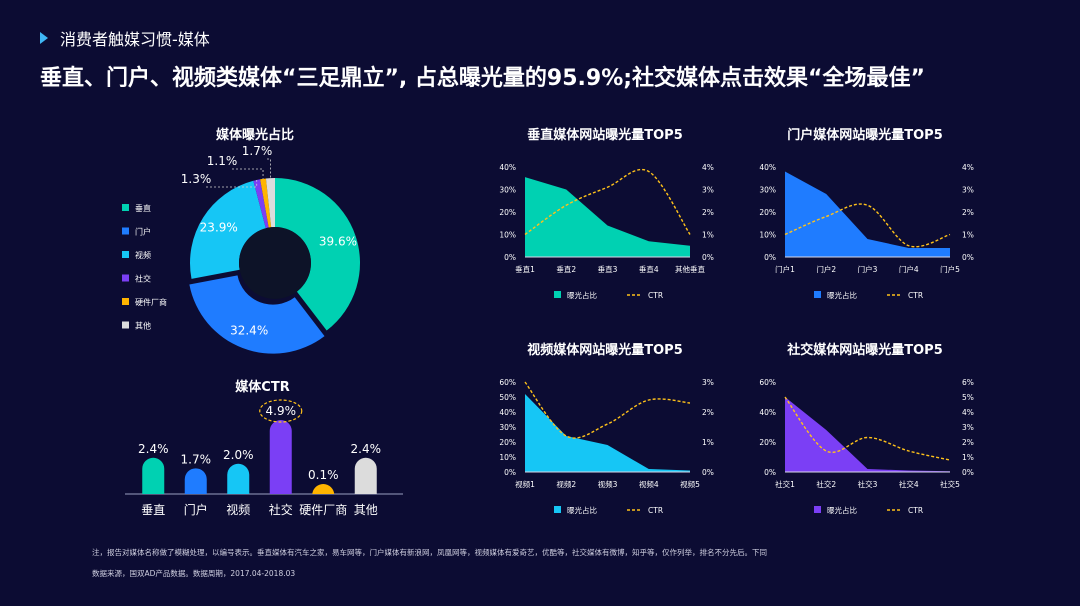 This screenshot has width=1080, height=606. I want to click on ctr-bar-门户, so click(195, 481).